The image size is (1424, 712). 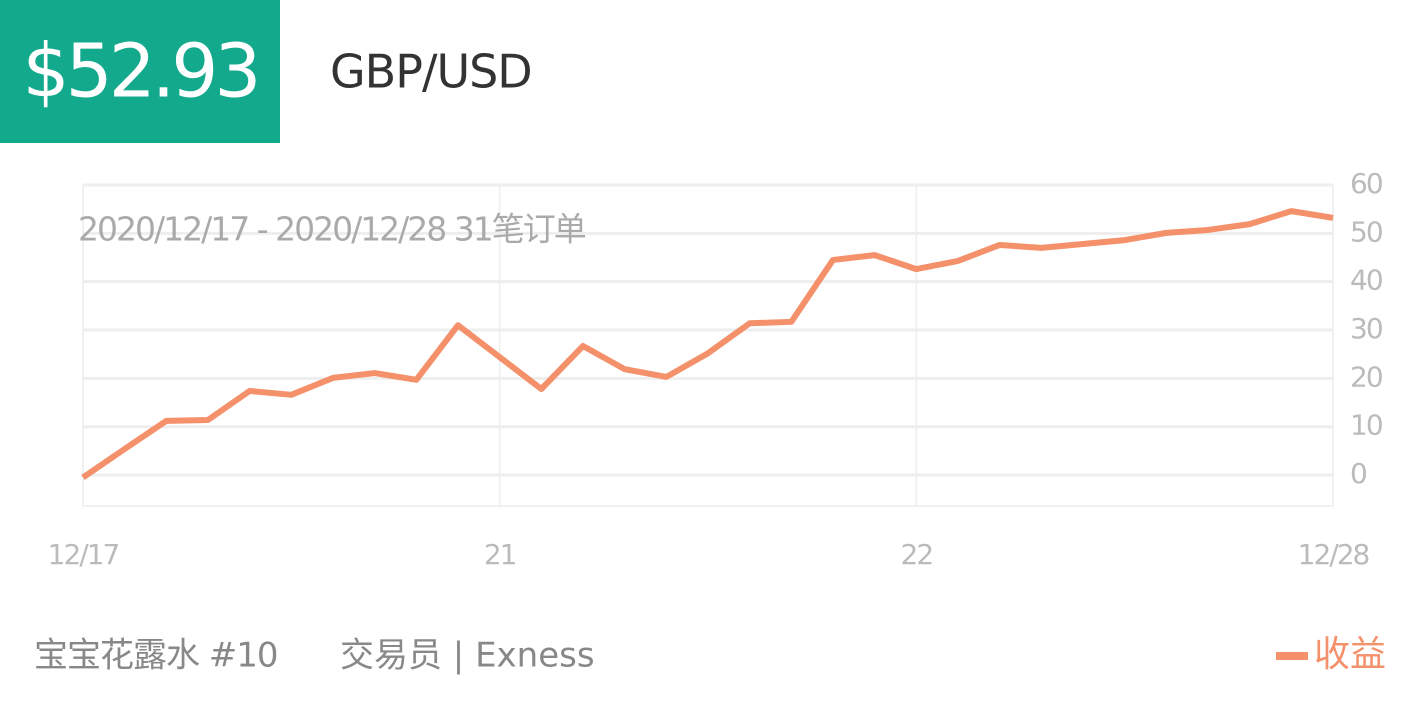 What do you see at coordinates (431, 72) in the screenshot?
I see `pair: GBP/USD` at bounding box center [431, 72].